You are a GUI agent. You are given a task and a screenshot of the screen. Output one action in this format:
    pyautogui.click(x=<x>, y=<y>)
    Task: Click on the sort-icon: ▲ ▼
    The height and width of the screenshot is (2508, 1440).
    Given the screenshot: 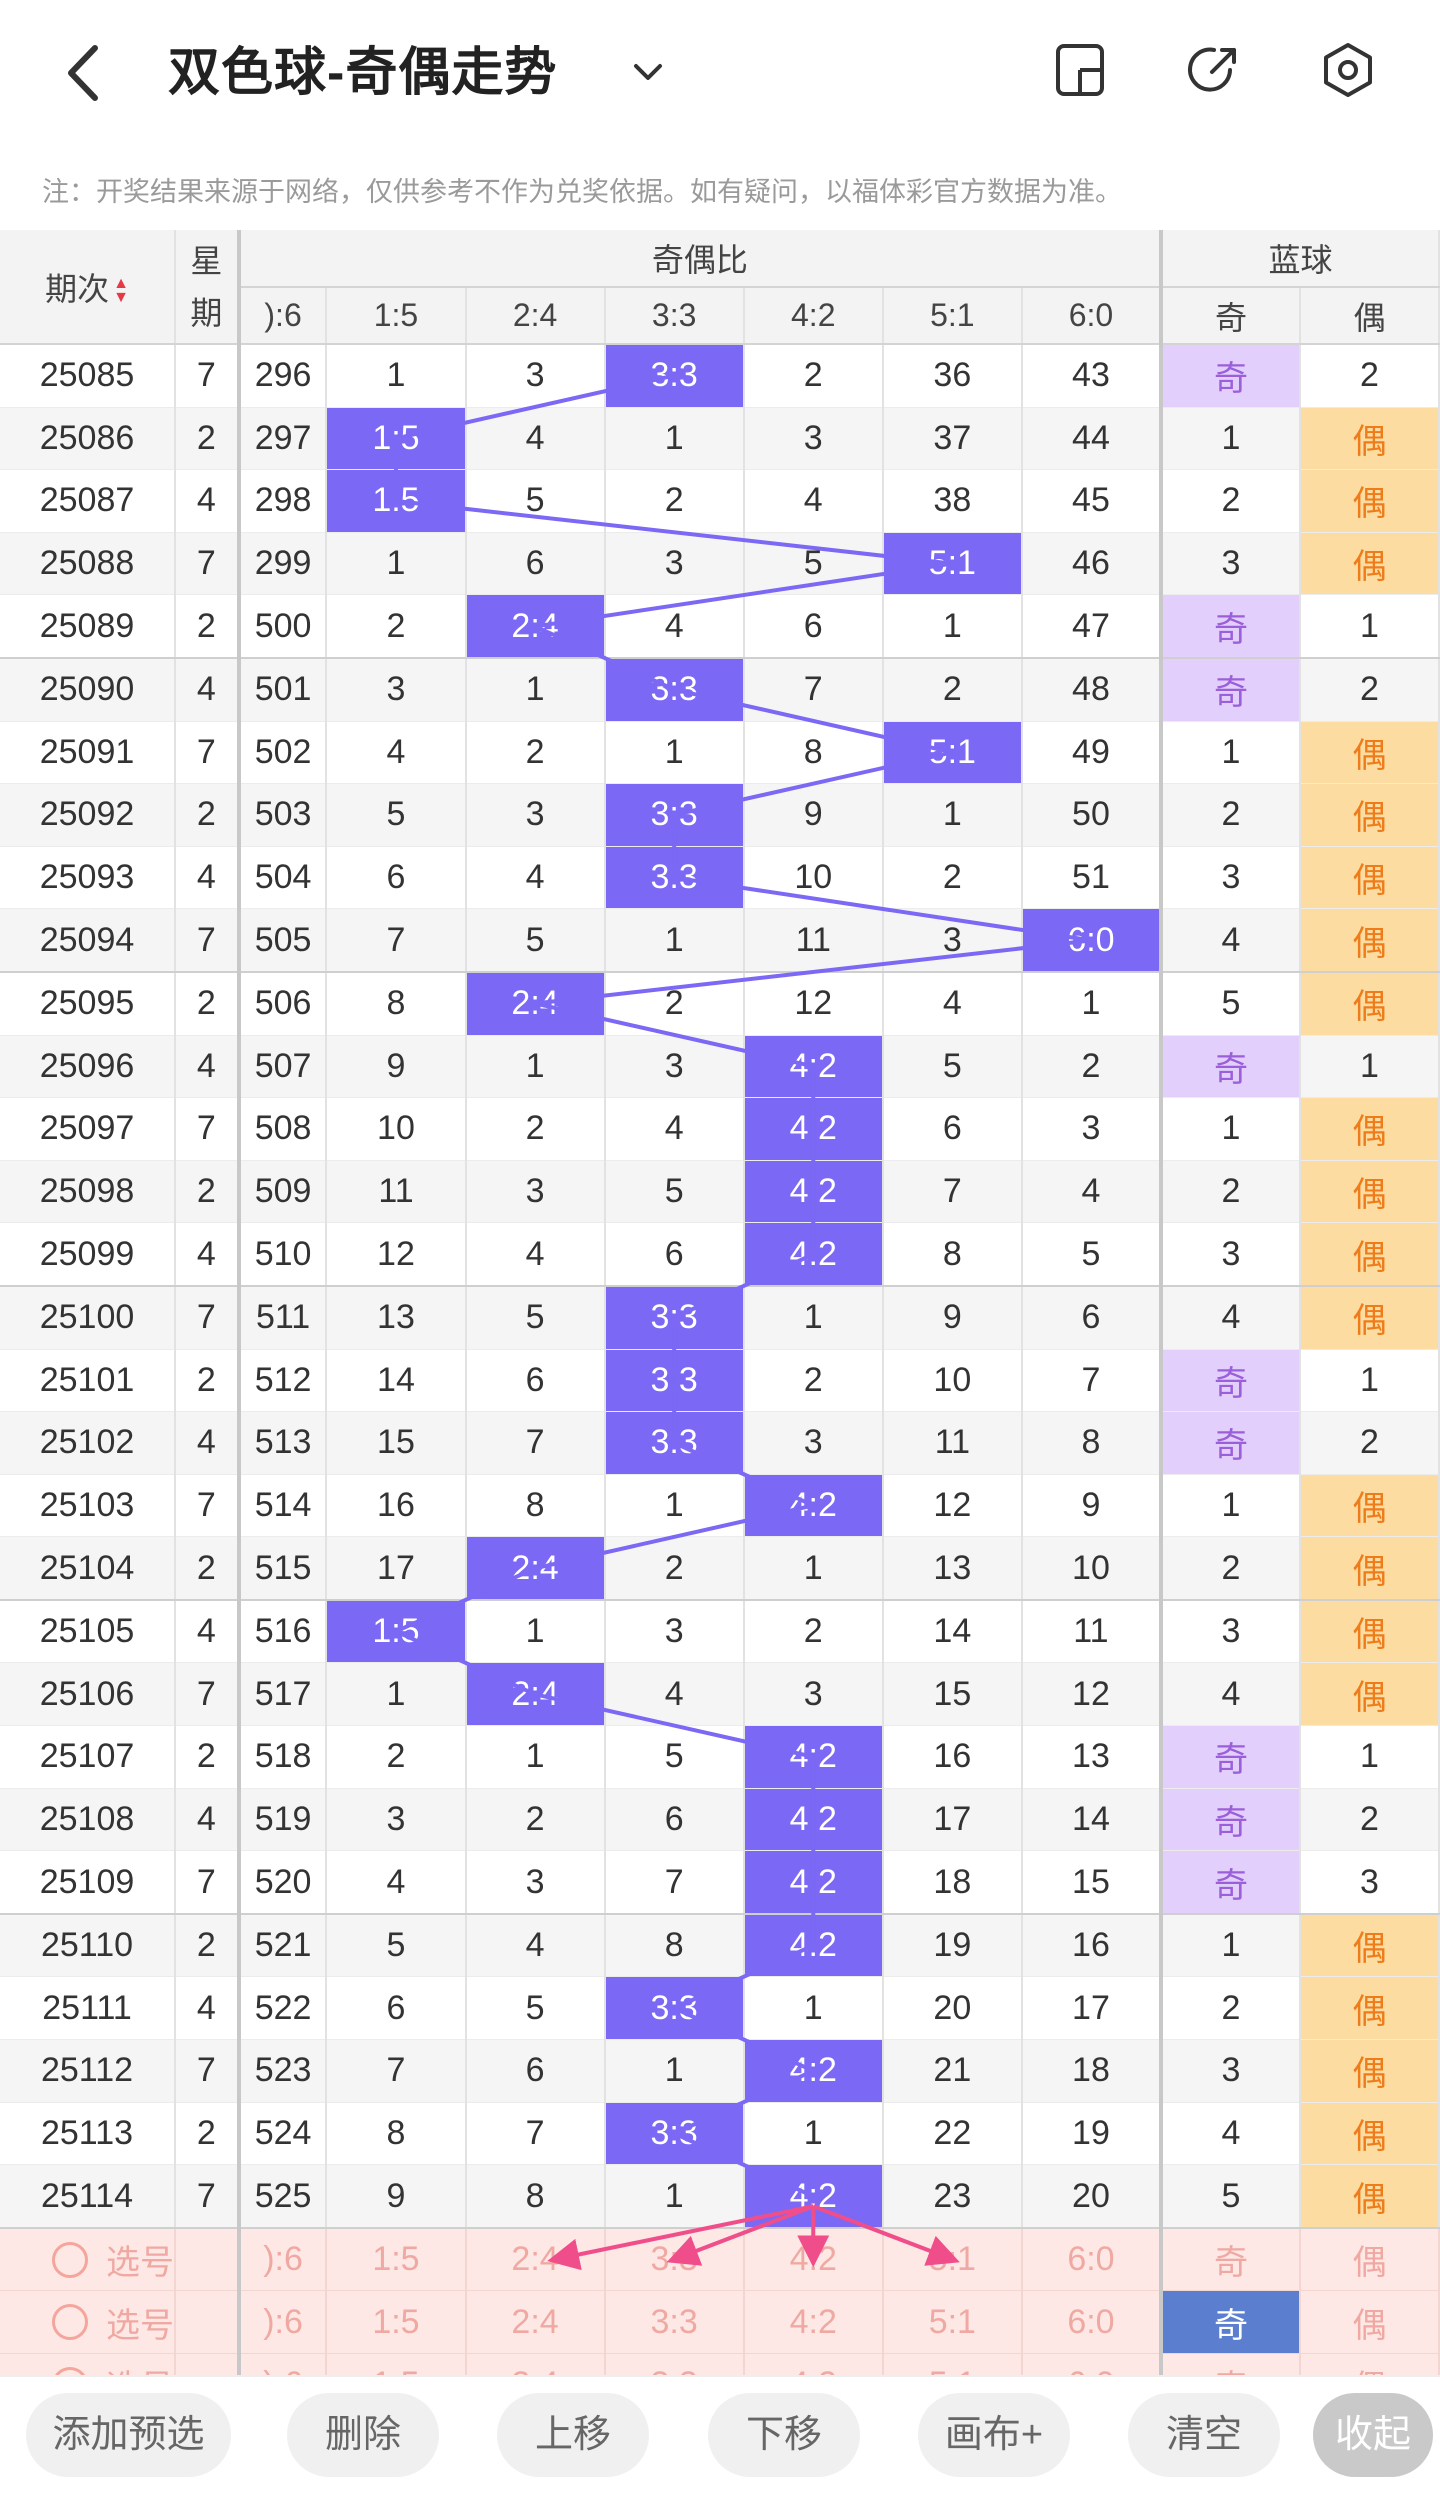 What is the action you would take?
    pyautogui.click(x=121, y=291)
    